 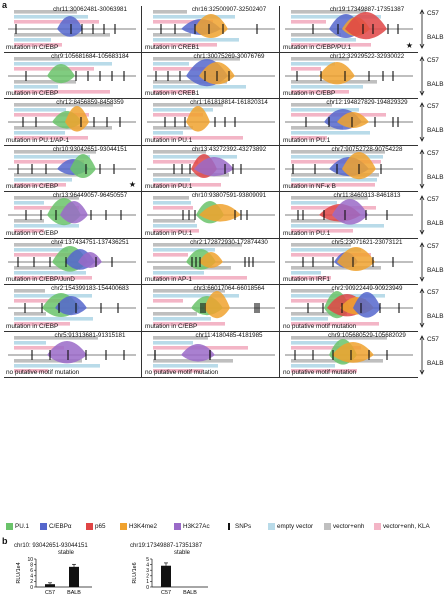 What do you see at coordinates (43, 372) in the screenshot?
I see `mutation-note: no putative motif mutation` at bounding box center [43, 372].